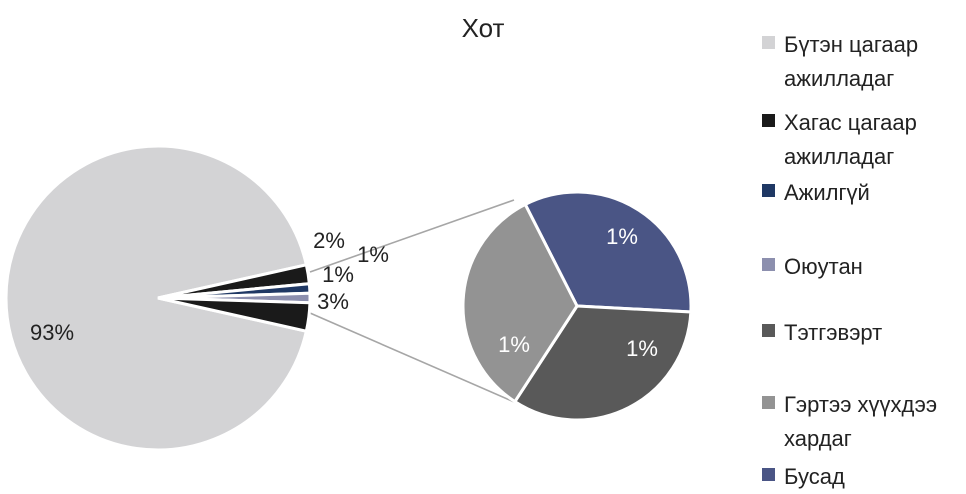  I want to click on main-pie-label-1: 2%, so click(329, 240).